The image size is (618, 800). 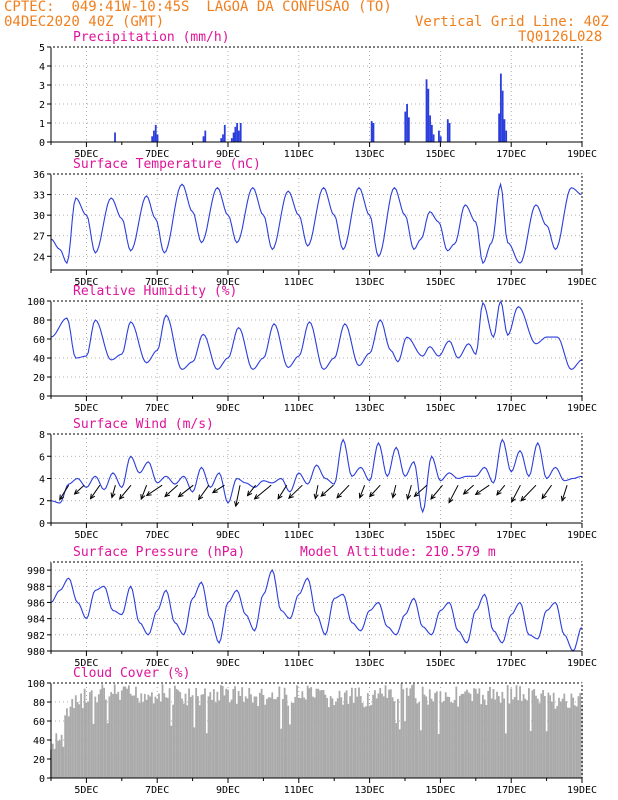 What do you see at coordinates (36, 652) in the screenshot?
I see `y-tick-label: 980` at bounding box center [36, 652].